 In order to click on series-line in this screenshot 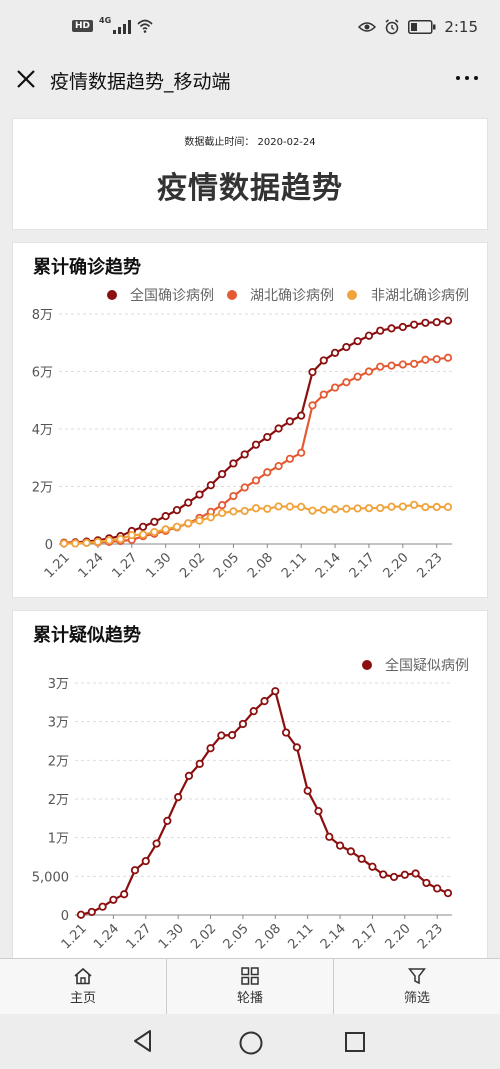, I will do `click(256, 450)`.